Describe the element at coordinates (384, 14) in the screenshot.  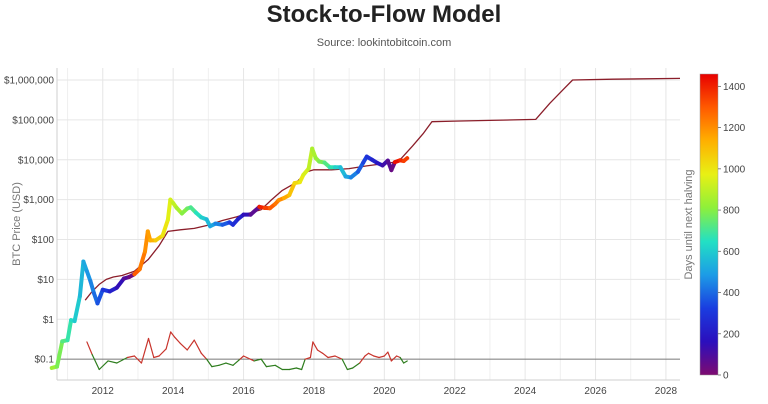
I see `chart-title: Stock-to-Flow Model` at that location.